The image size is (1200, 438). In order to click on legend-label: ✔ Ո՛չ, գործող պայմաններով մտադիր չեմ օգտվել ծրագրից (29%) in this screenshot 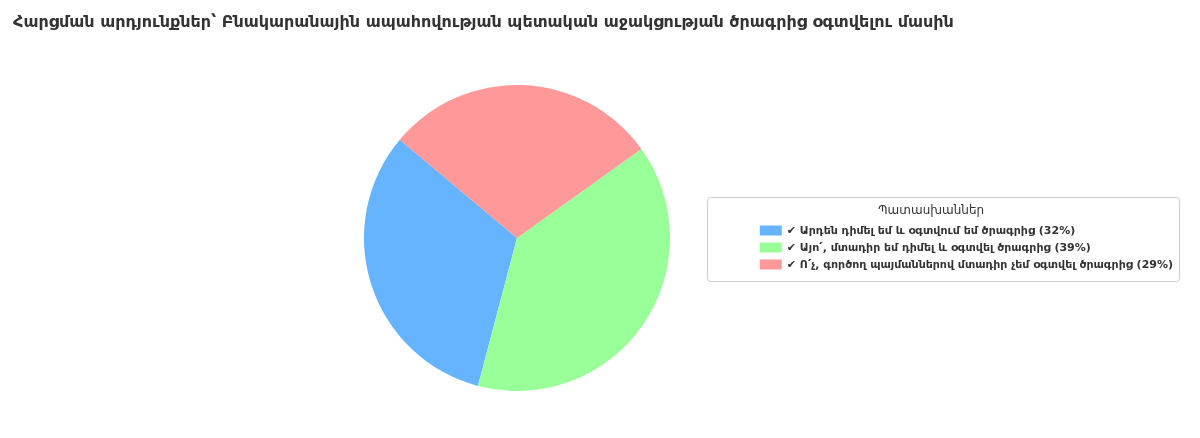, I will do `click(980, 264)`.